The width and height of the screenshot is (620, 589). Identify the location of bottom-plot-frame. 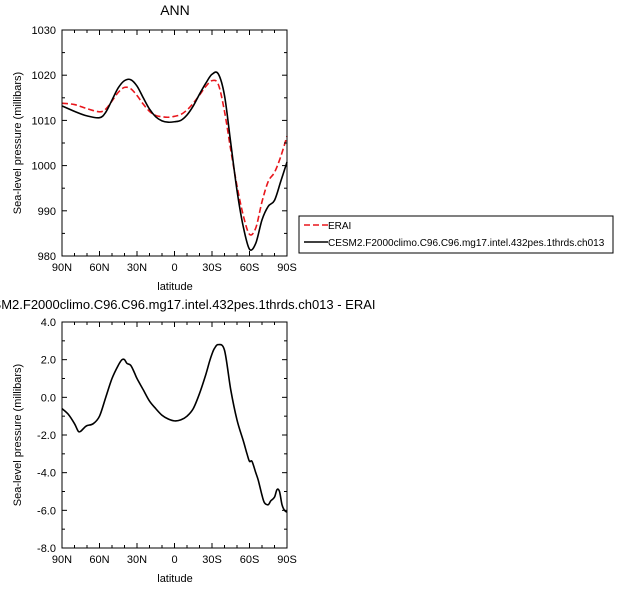
(174, 435).